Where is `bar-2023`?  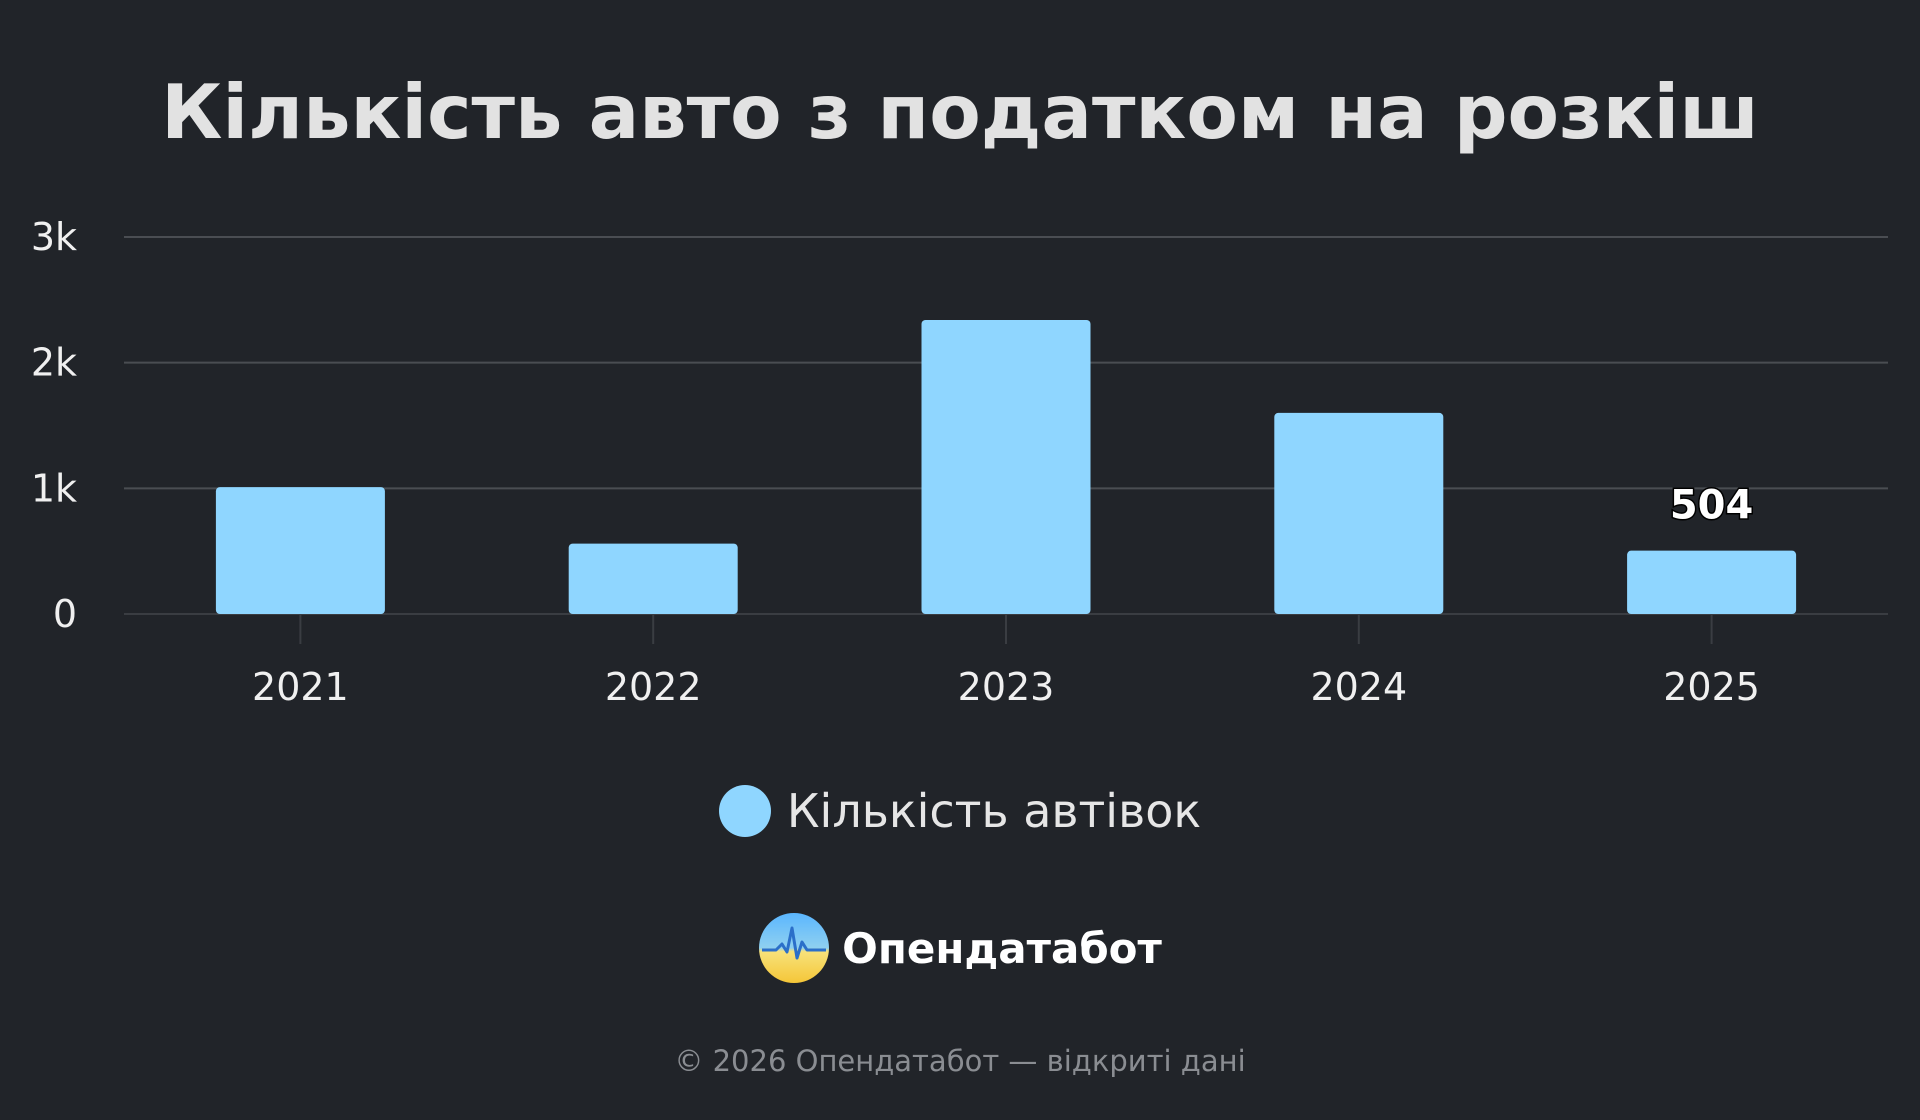
bar-2023 is located at coordinates (1006, 466).